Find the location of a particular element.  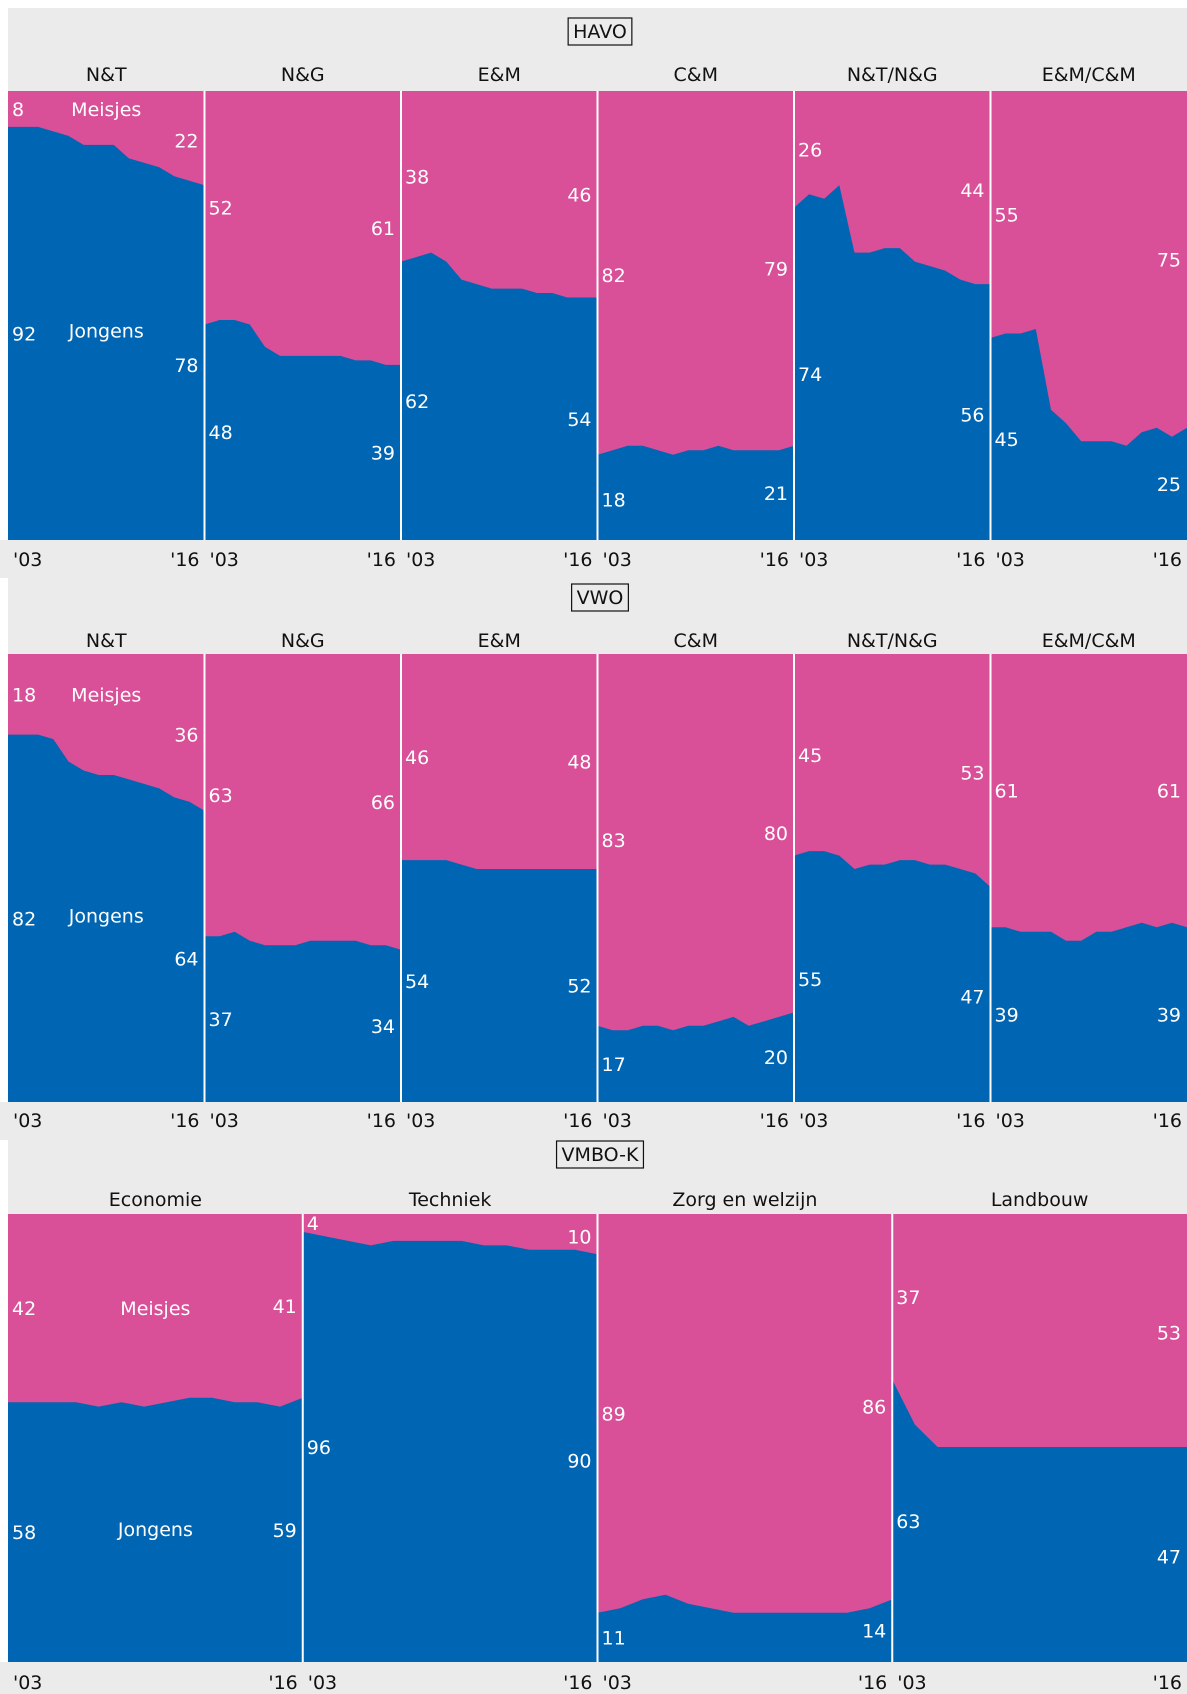

meisjes-end-value: 44 is located at coordinates (972, 191).